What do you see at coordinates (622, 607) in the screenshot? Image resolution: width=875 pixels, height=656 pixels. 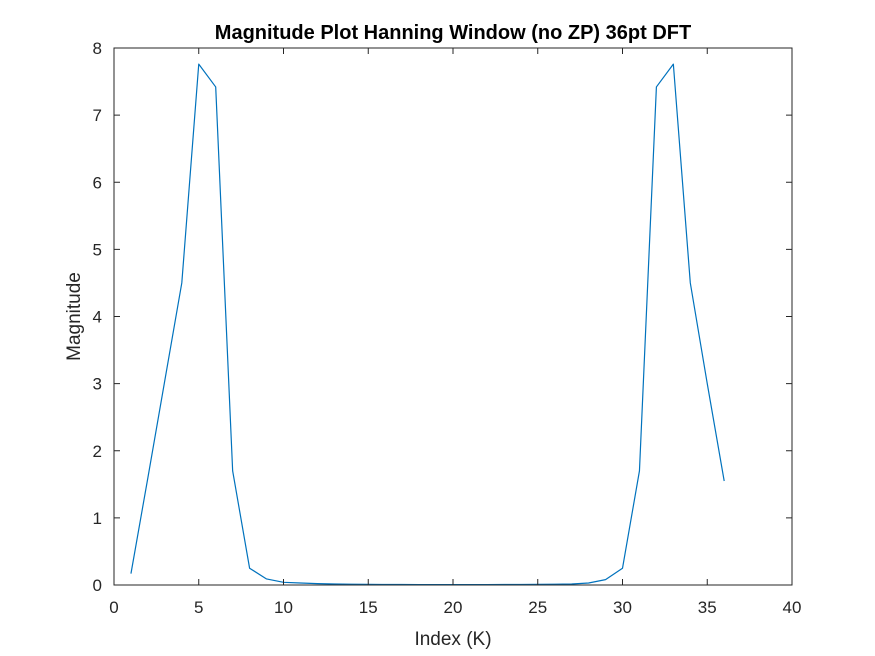 I see `x-tick-label: 30` at bounding box center [622, 607].